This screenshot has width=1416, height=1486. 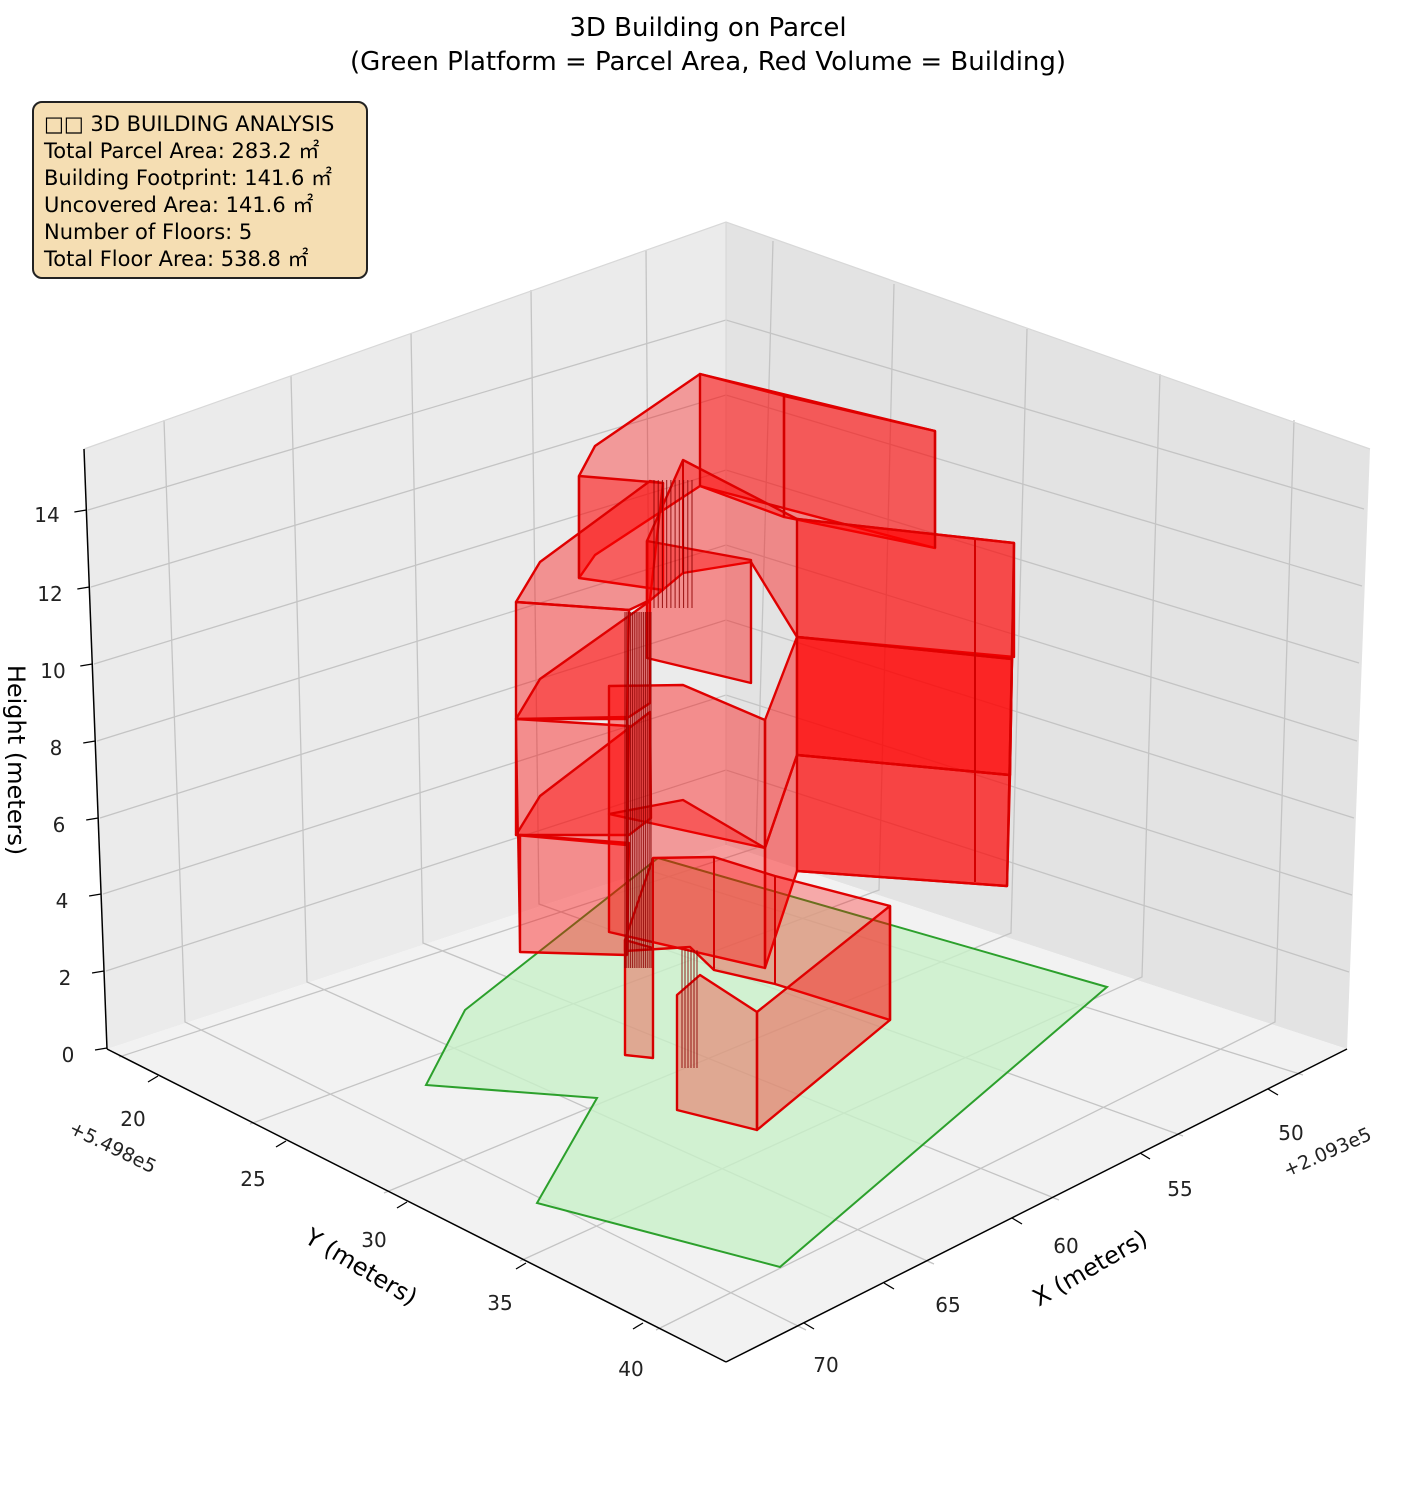 I want to click on x-tick-label: 55, so click(x=1179, y=1189).